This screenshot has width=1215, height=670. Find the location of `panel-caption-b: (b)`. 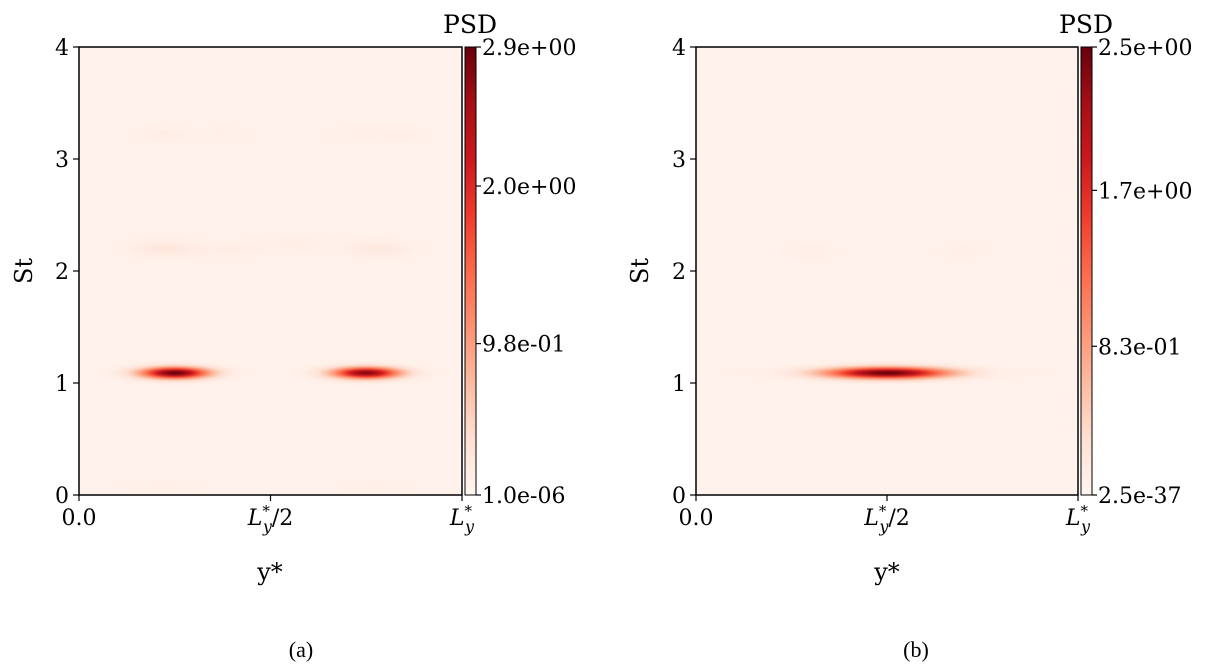

panel-caption-b: (b) is located at coordinates (916, 649).